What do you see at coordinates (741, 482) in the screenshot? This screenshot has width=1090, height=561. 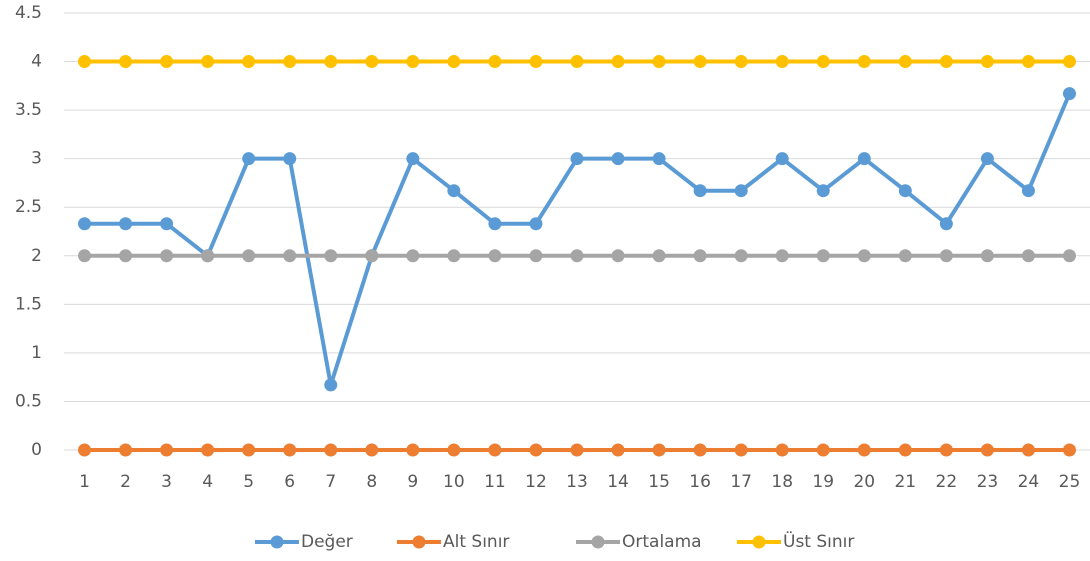 I see `x-tick-label: 17` at bounding box center [741, 482].